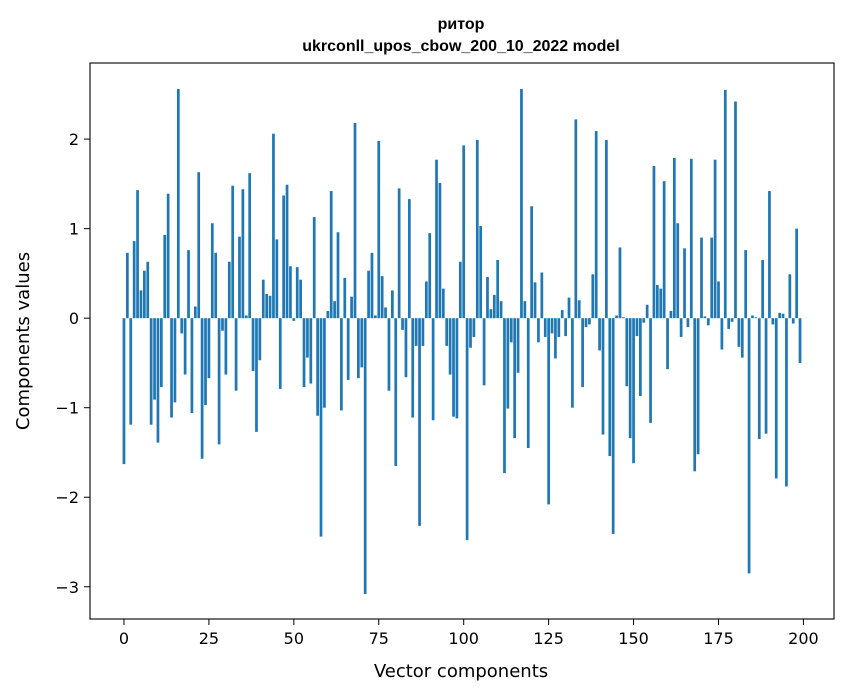 The width and height of the screenshot is (847, 700). Describe the element at coordinates (23, 341) in the screenshot. I see `y-axis-label: Components values` at that location.